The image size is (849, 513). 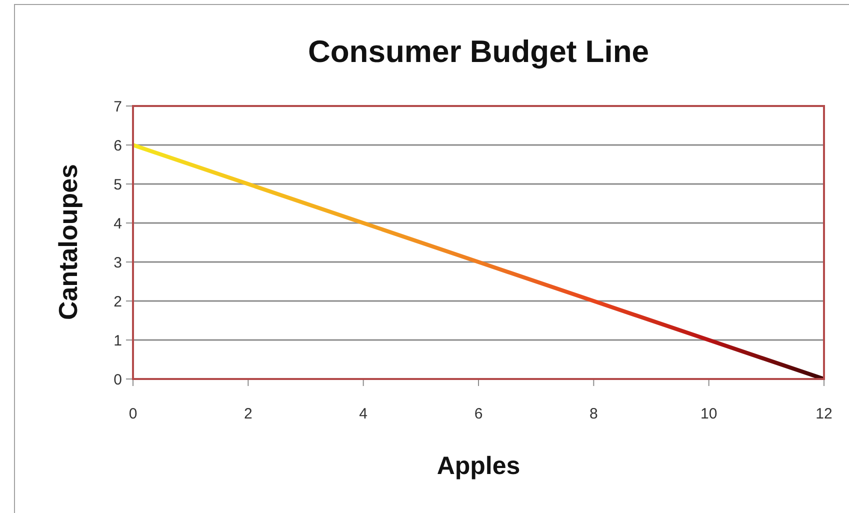 I want to click on x-tick-label: 2, so click(x=248, y=414).